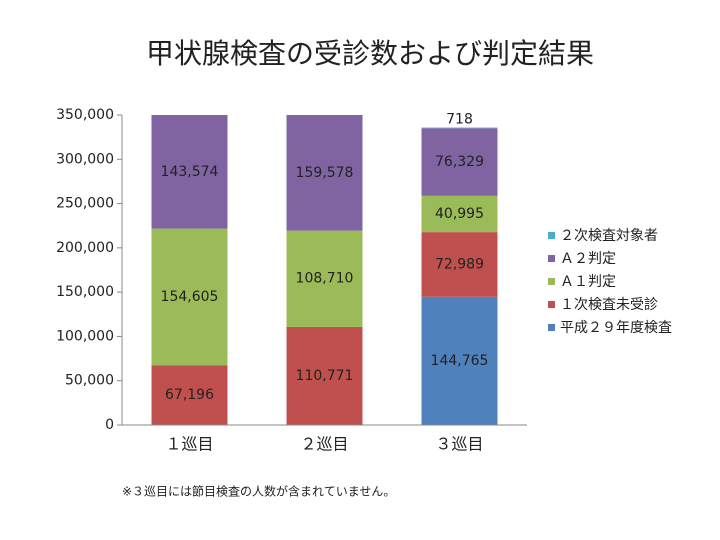 The image size is (720, 540). What do you see at coordinates (85, 204) in the screenshot?
I see `y-tick-label: 250,000` at bounding box center [85, 204].